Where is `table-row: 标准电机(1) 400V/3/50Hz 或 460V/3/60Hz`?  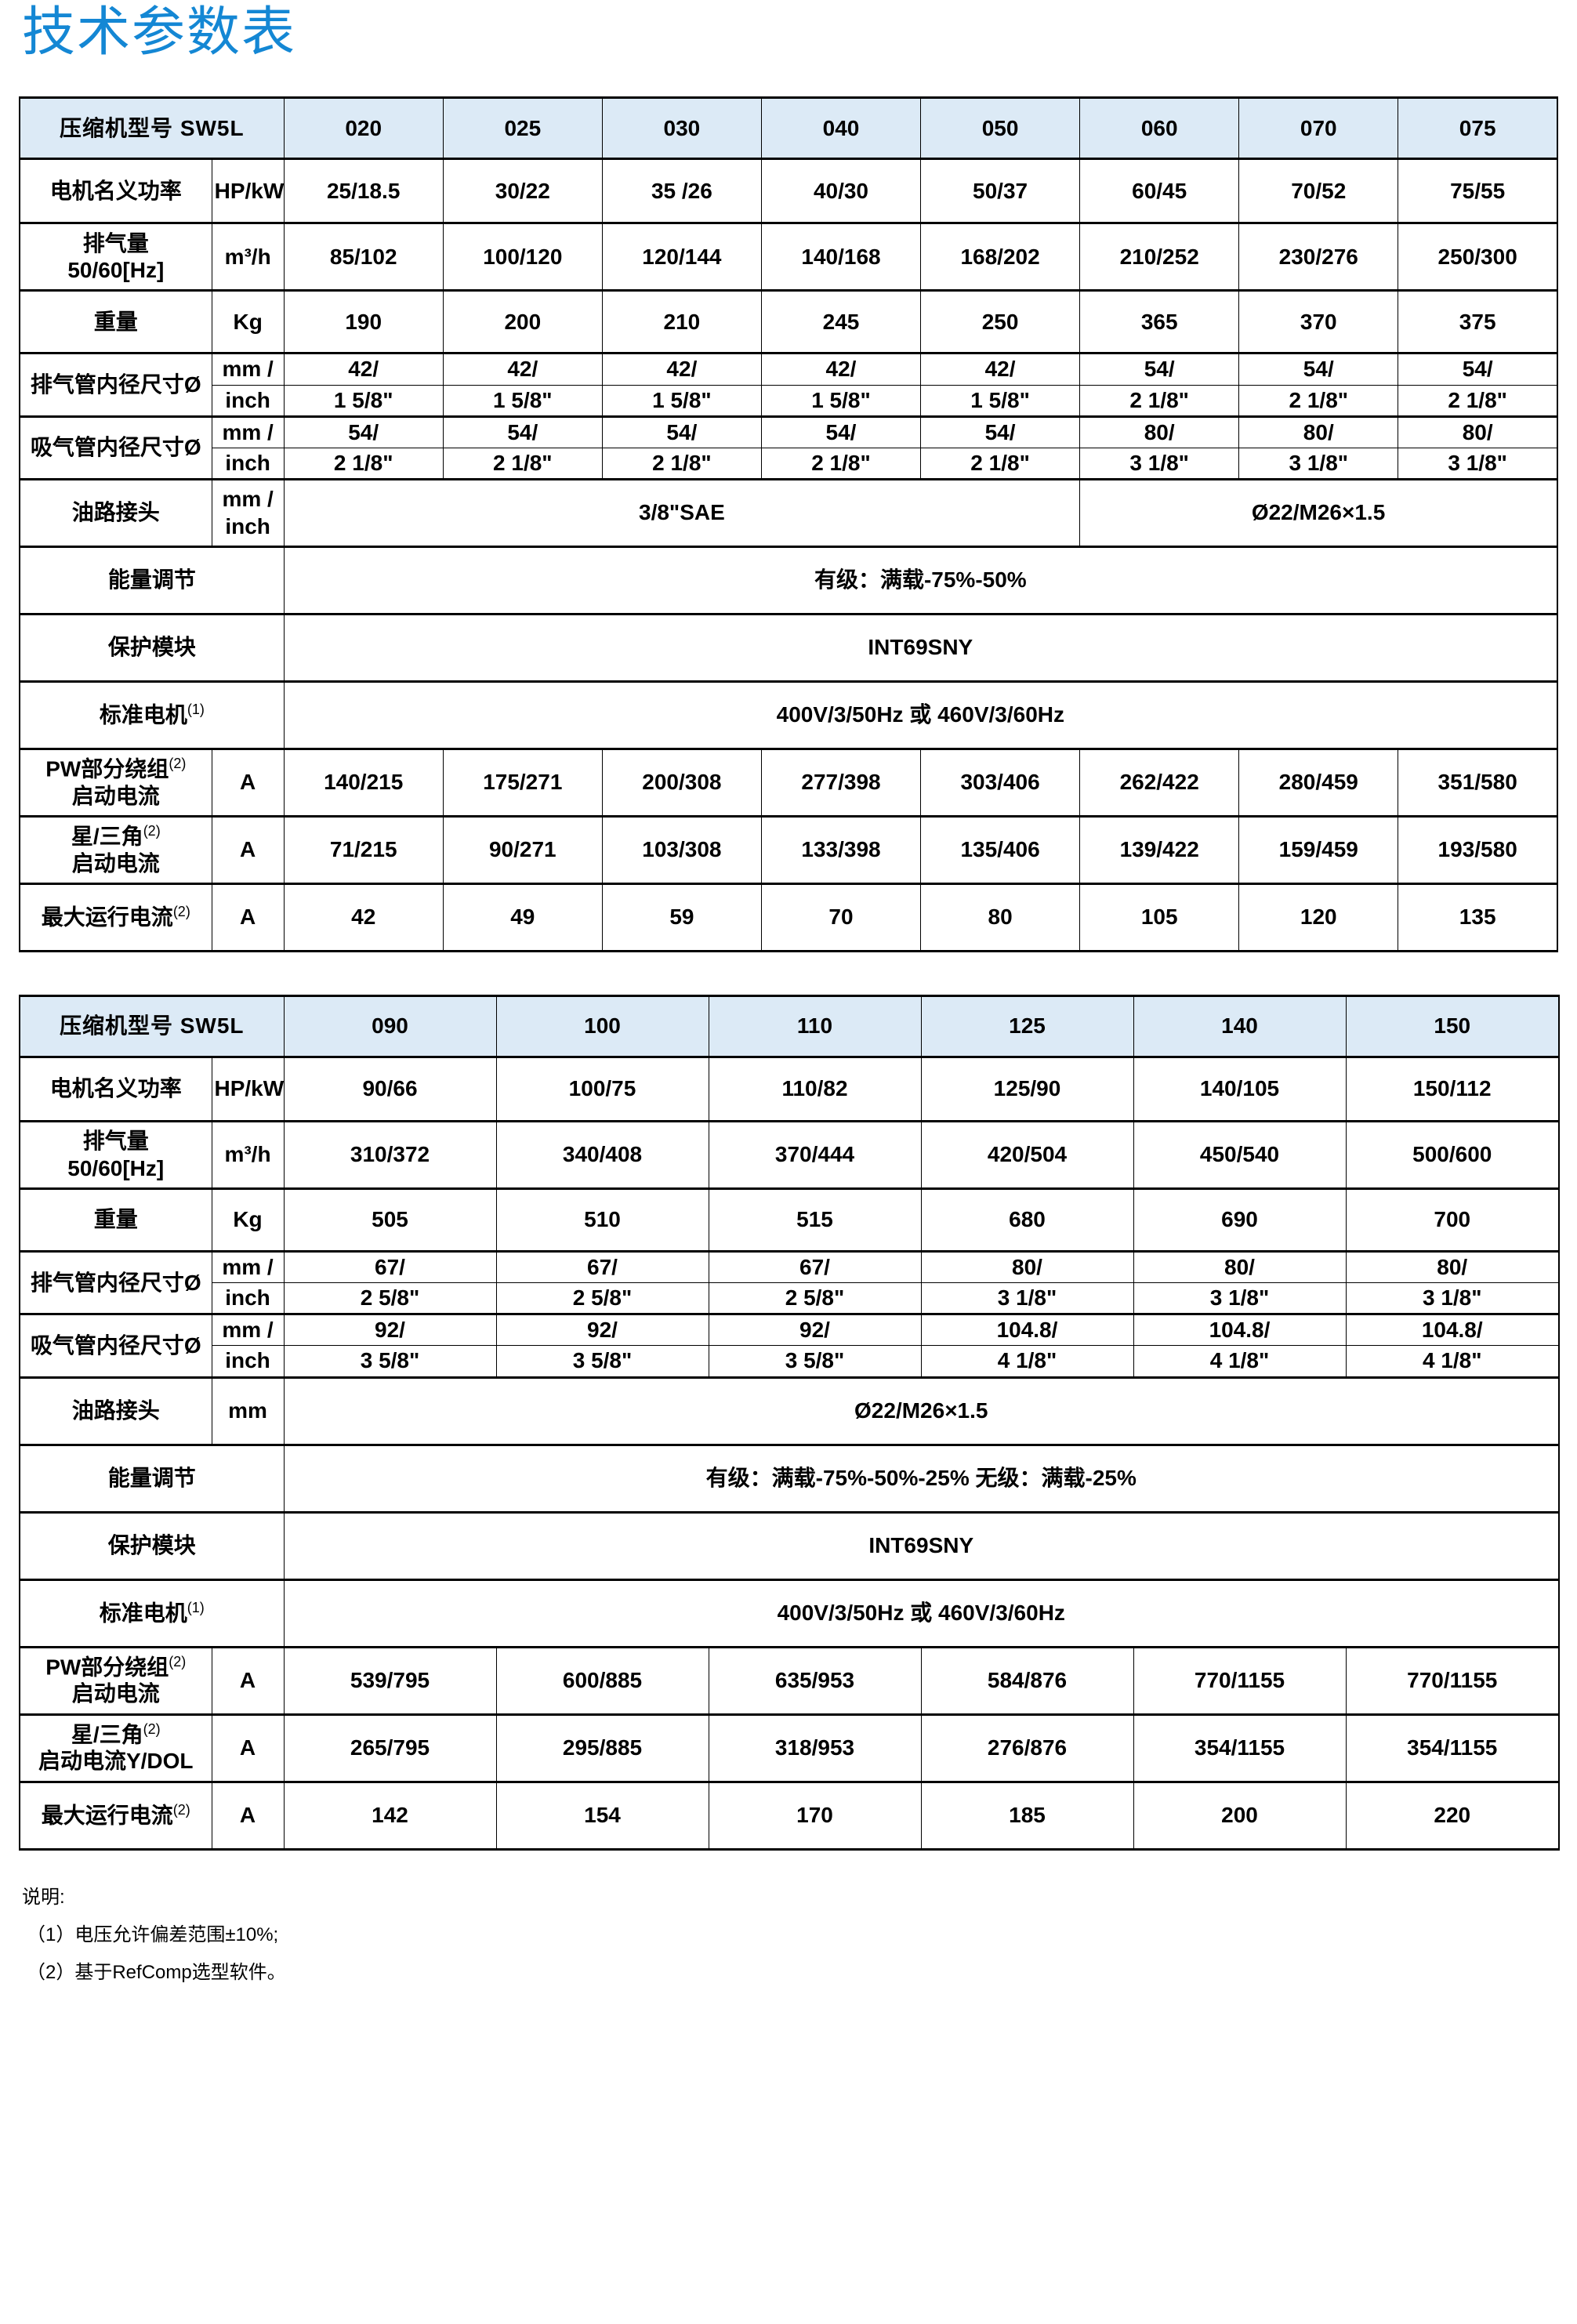
table-row: 标准电机(1) 400V/3/50Hz 或 460V/3/60Hz is located at coordinates (788, 715).